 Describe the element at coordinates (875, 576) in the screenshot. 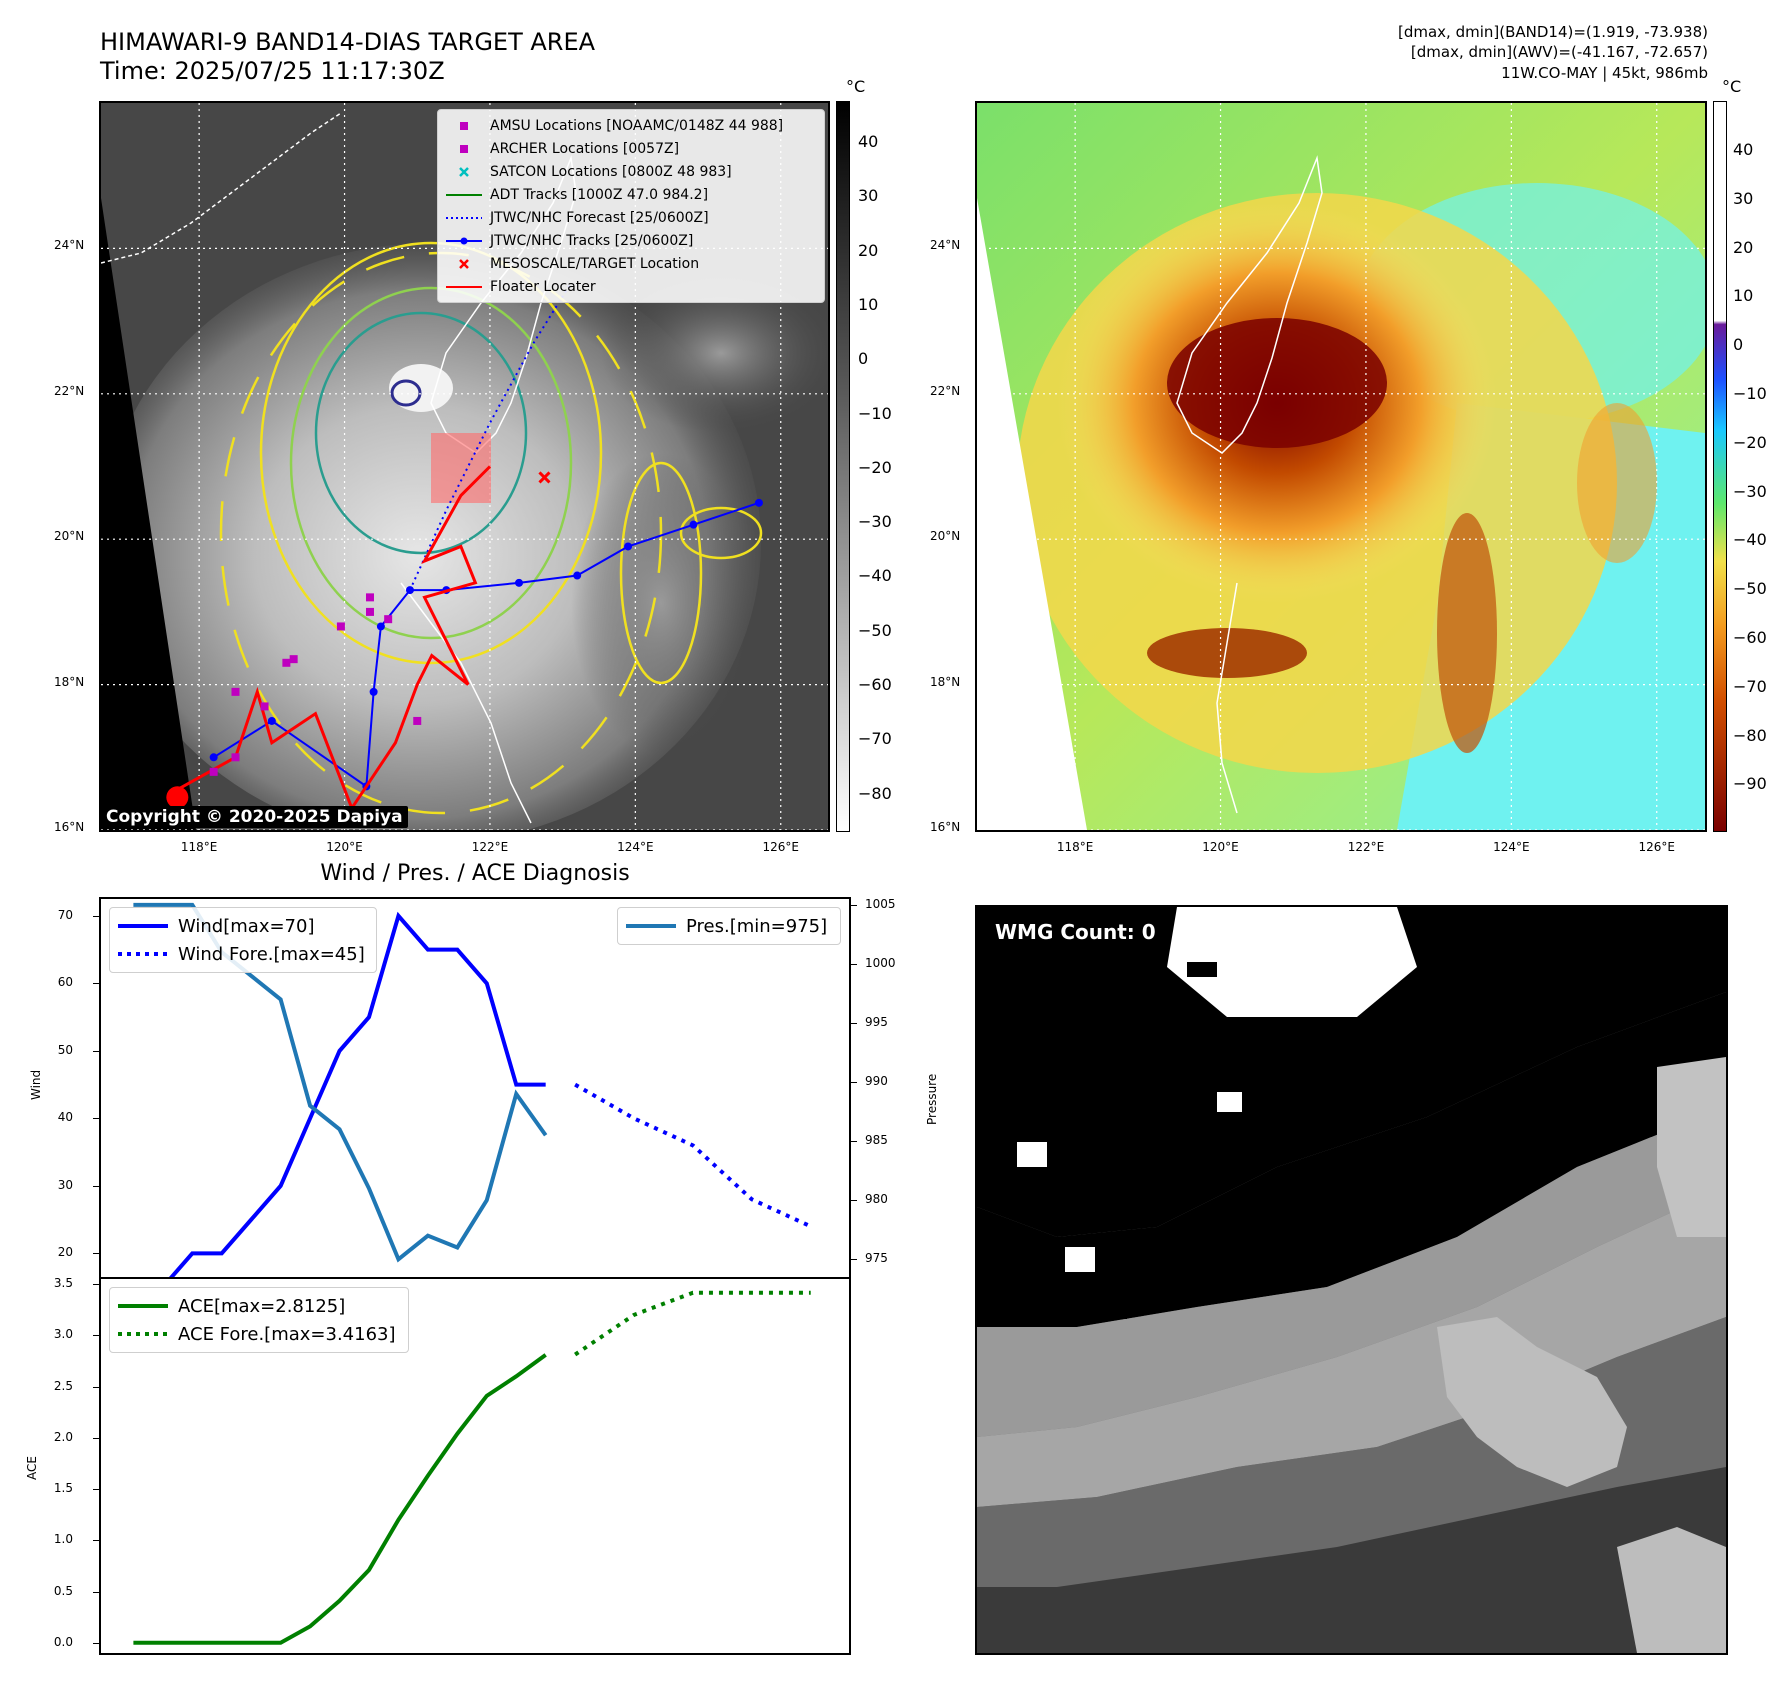

I see `ir-colorbar-tick: −40` at that location.